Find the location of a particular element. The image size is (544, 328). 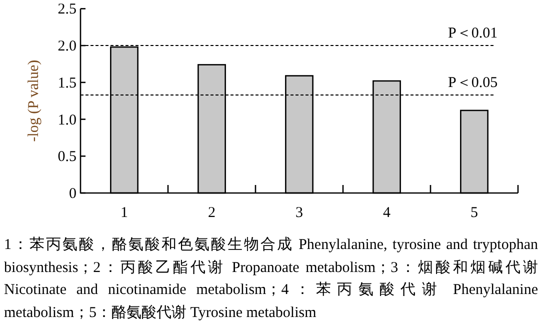

x-tick-label: 5 is located at coordinates (474, 213).